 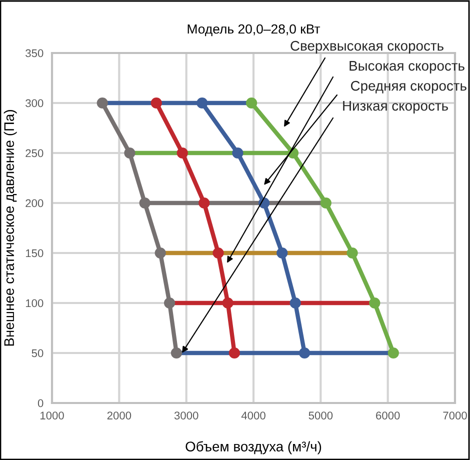 I want to click on y-tick-label: 300, so click(x=35, y=103).